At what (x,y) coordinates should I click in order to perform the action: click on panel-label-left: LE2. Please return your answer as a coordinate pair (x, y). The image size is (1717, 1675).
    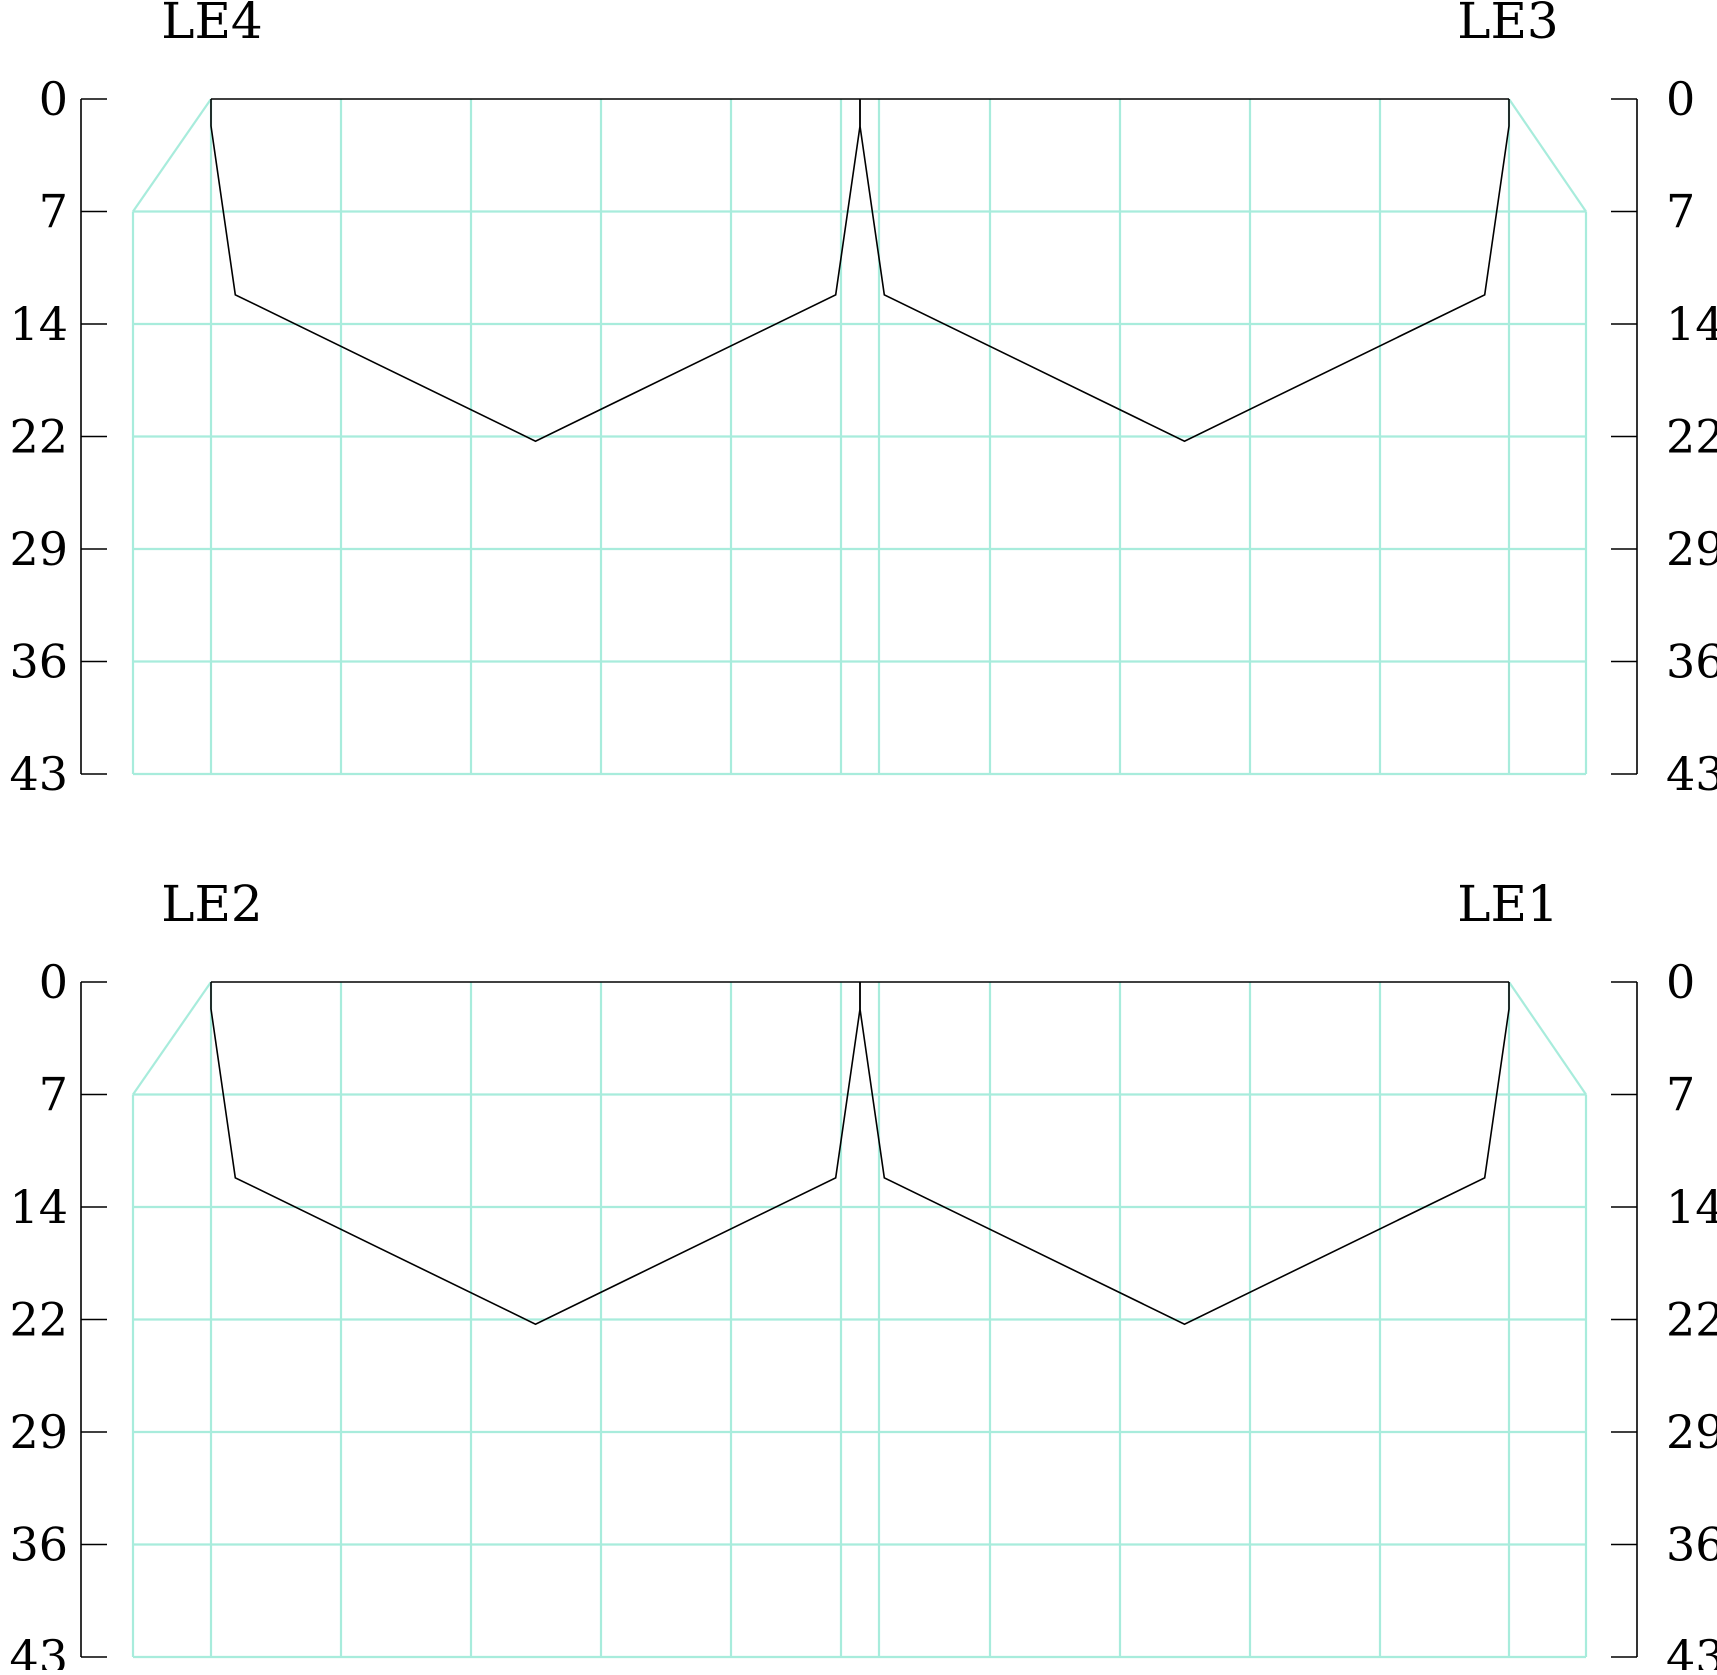
    Looking at the image, I should click on (212, 904).